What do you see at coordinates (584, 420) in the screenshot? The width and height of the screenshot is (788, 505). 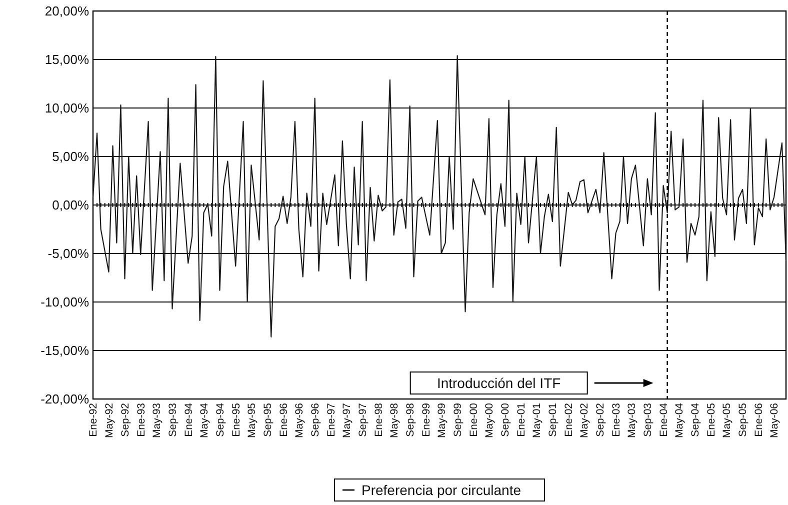 I see `x-tick-label: May-02` at bounding box center [584, 420].